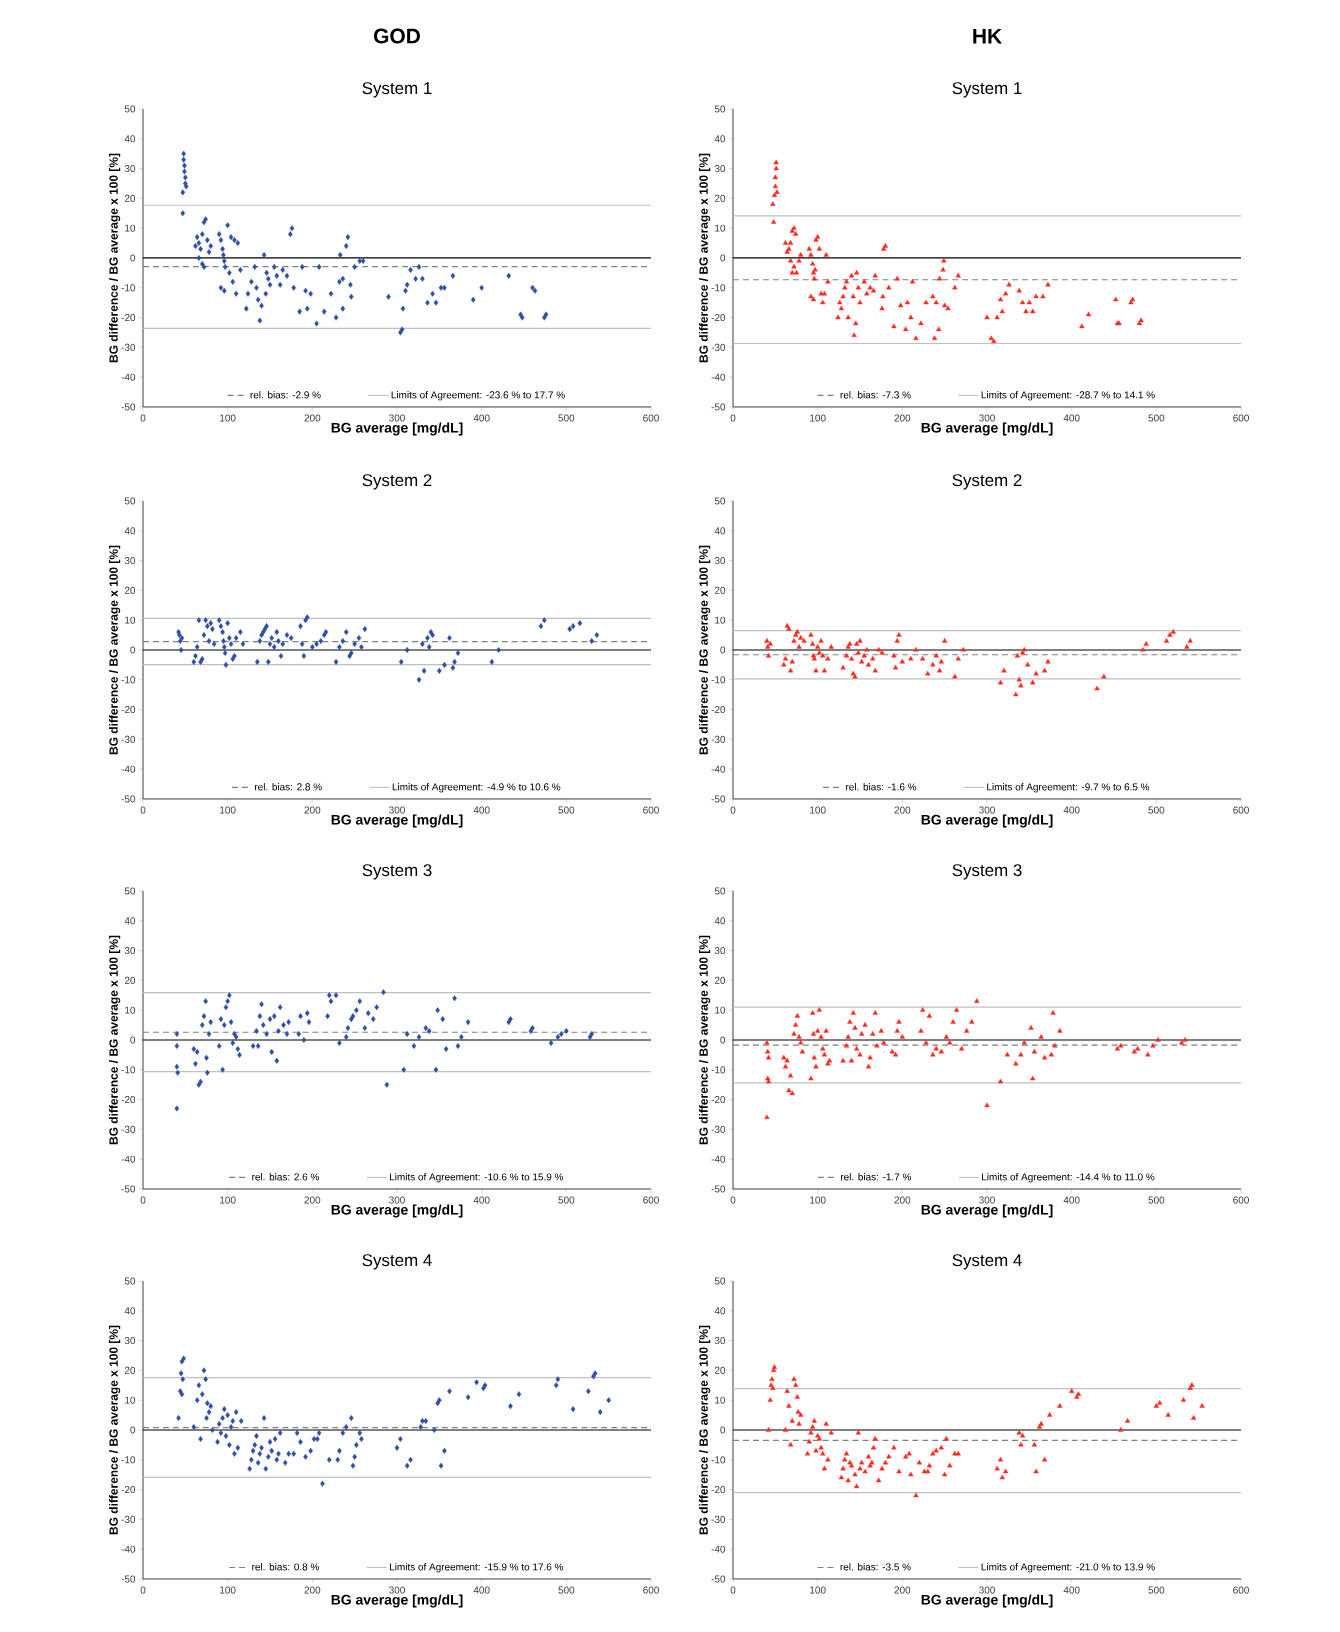  What do you see at coordinates (477, 1178) in the screenshot?
I see `legend-label: Limits of Agreement: -10.6 % to 15.9 %` at bounding box center [477, 1178].